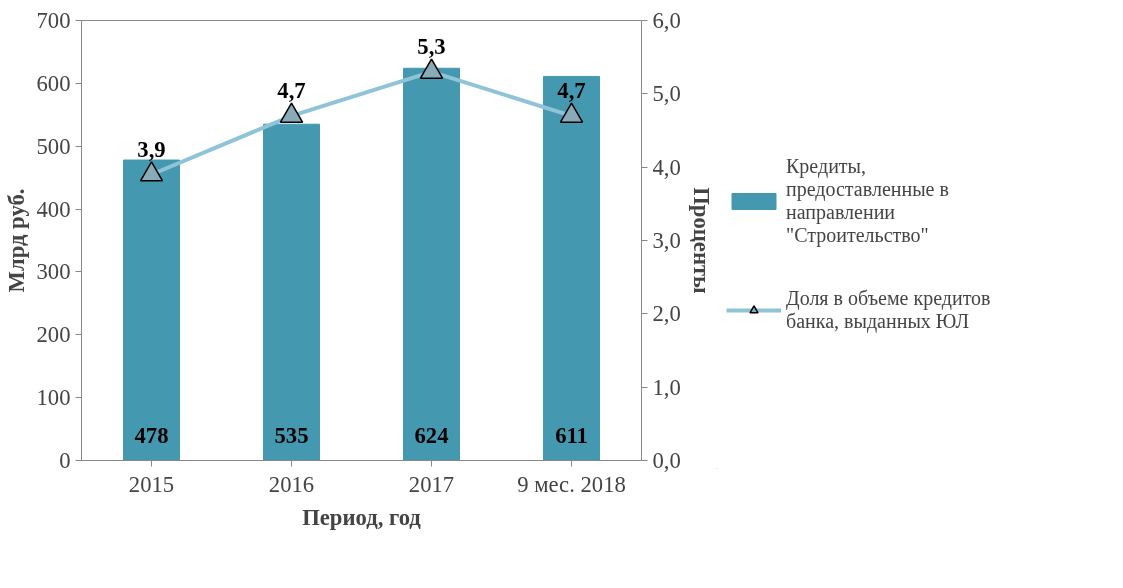  What do you see at coordinates (666, 314) in the screenshot?
I see `y2-tick-label: 2,0` at bounding box center [666, 314].